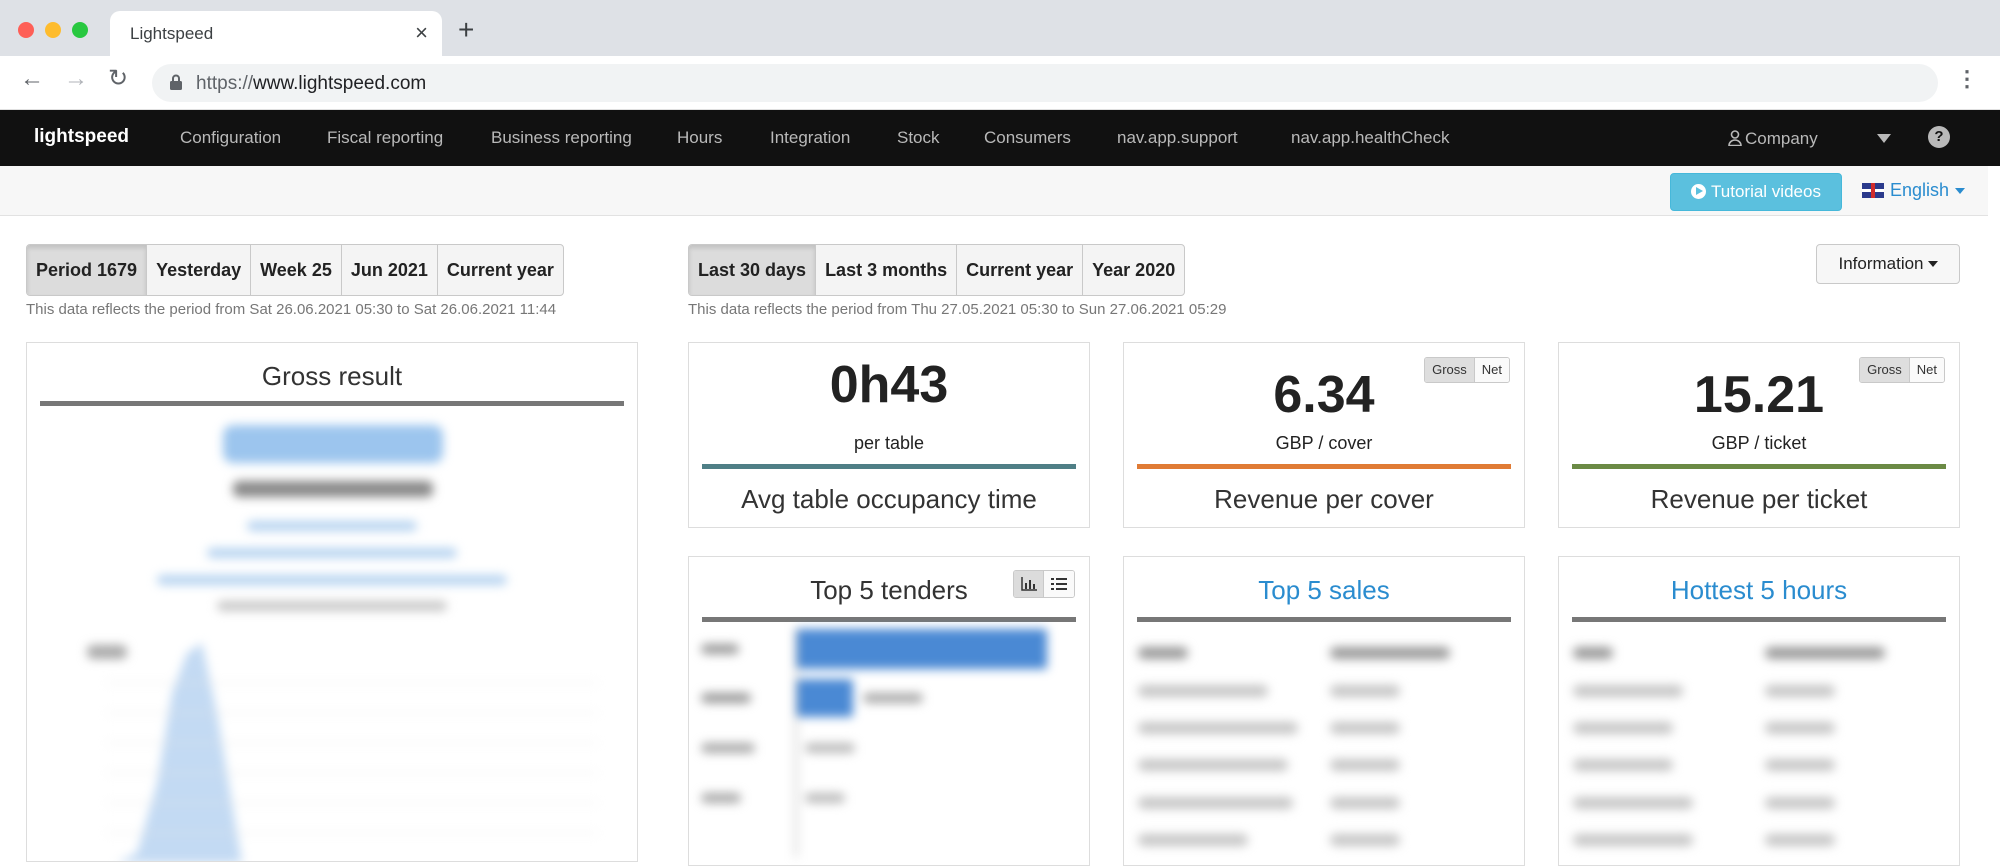 The height and width of the screenshot is (866, 2000). What do you see at coordinates (1939, 137) in the screenshot?
I see `help-icon: ?` at bounding box center [1939, 137].